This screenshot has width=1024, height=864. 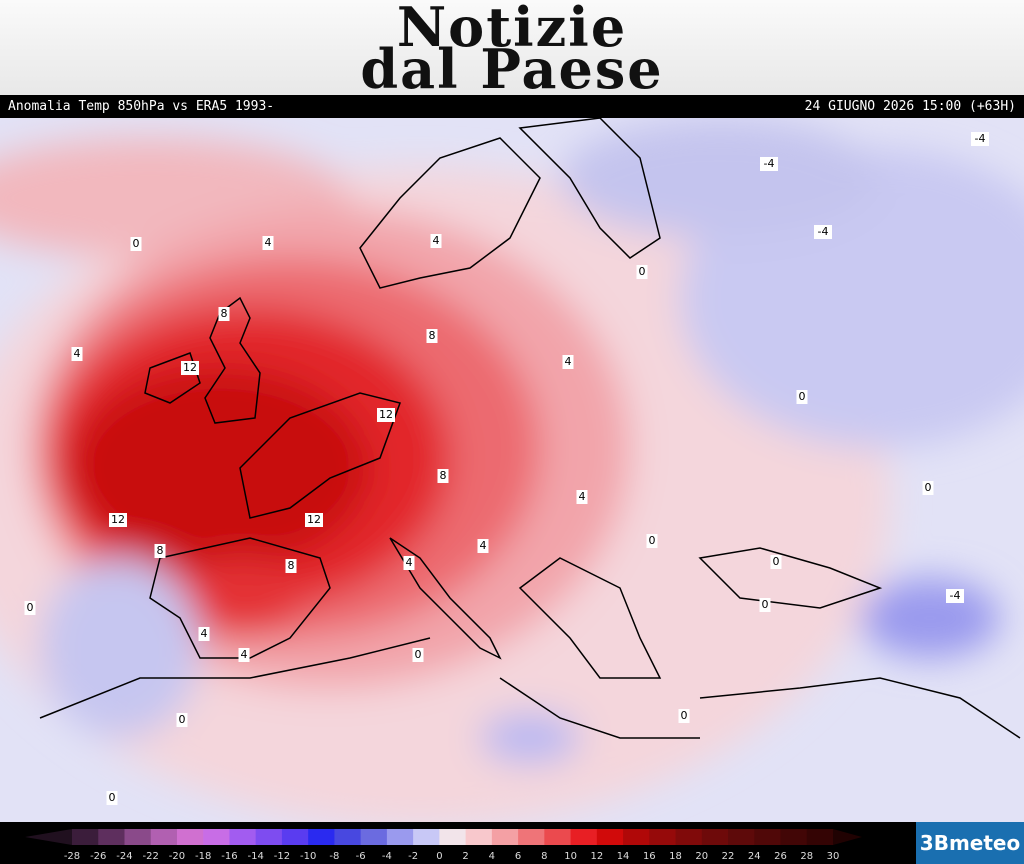 What do you see at coordinates (701, 856) in the screenshot?
I see `colorbar-tick-label: 20` at bounding box center [701, 856].